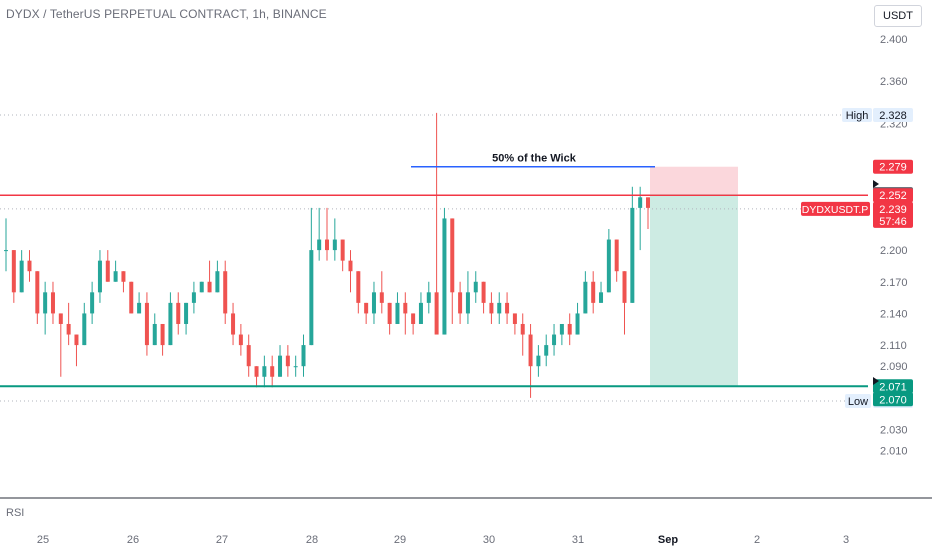 The height and width of the screenshot is (550, 932). I want to click on x-tick-label: 2, so click(757, 540).